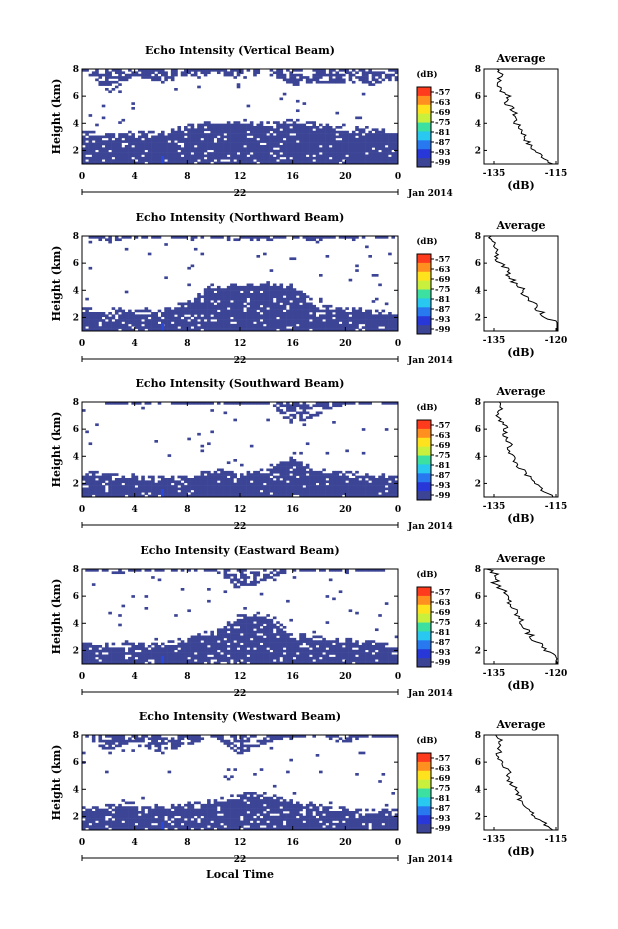  Describe the element at coordinates (187, 344) in the screenshot. I see `x-tick-label: 8` at that location.